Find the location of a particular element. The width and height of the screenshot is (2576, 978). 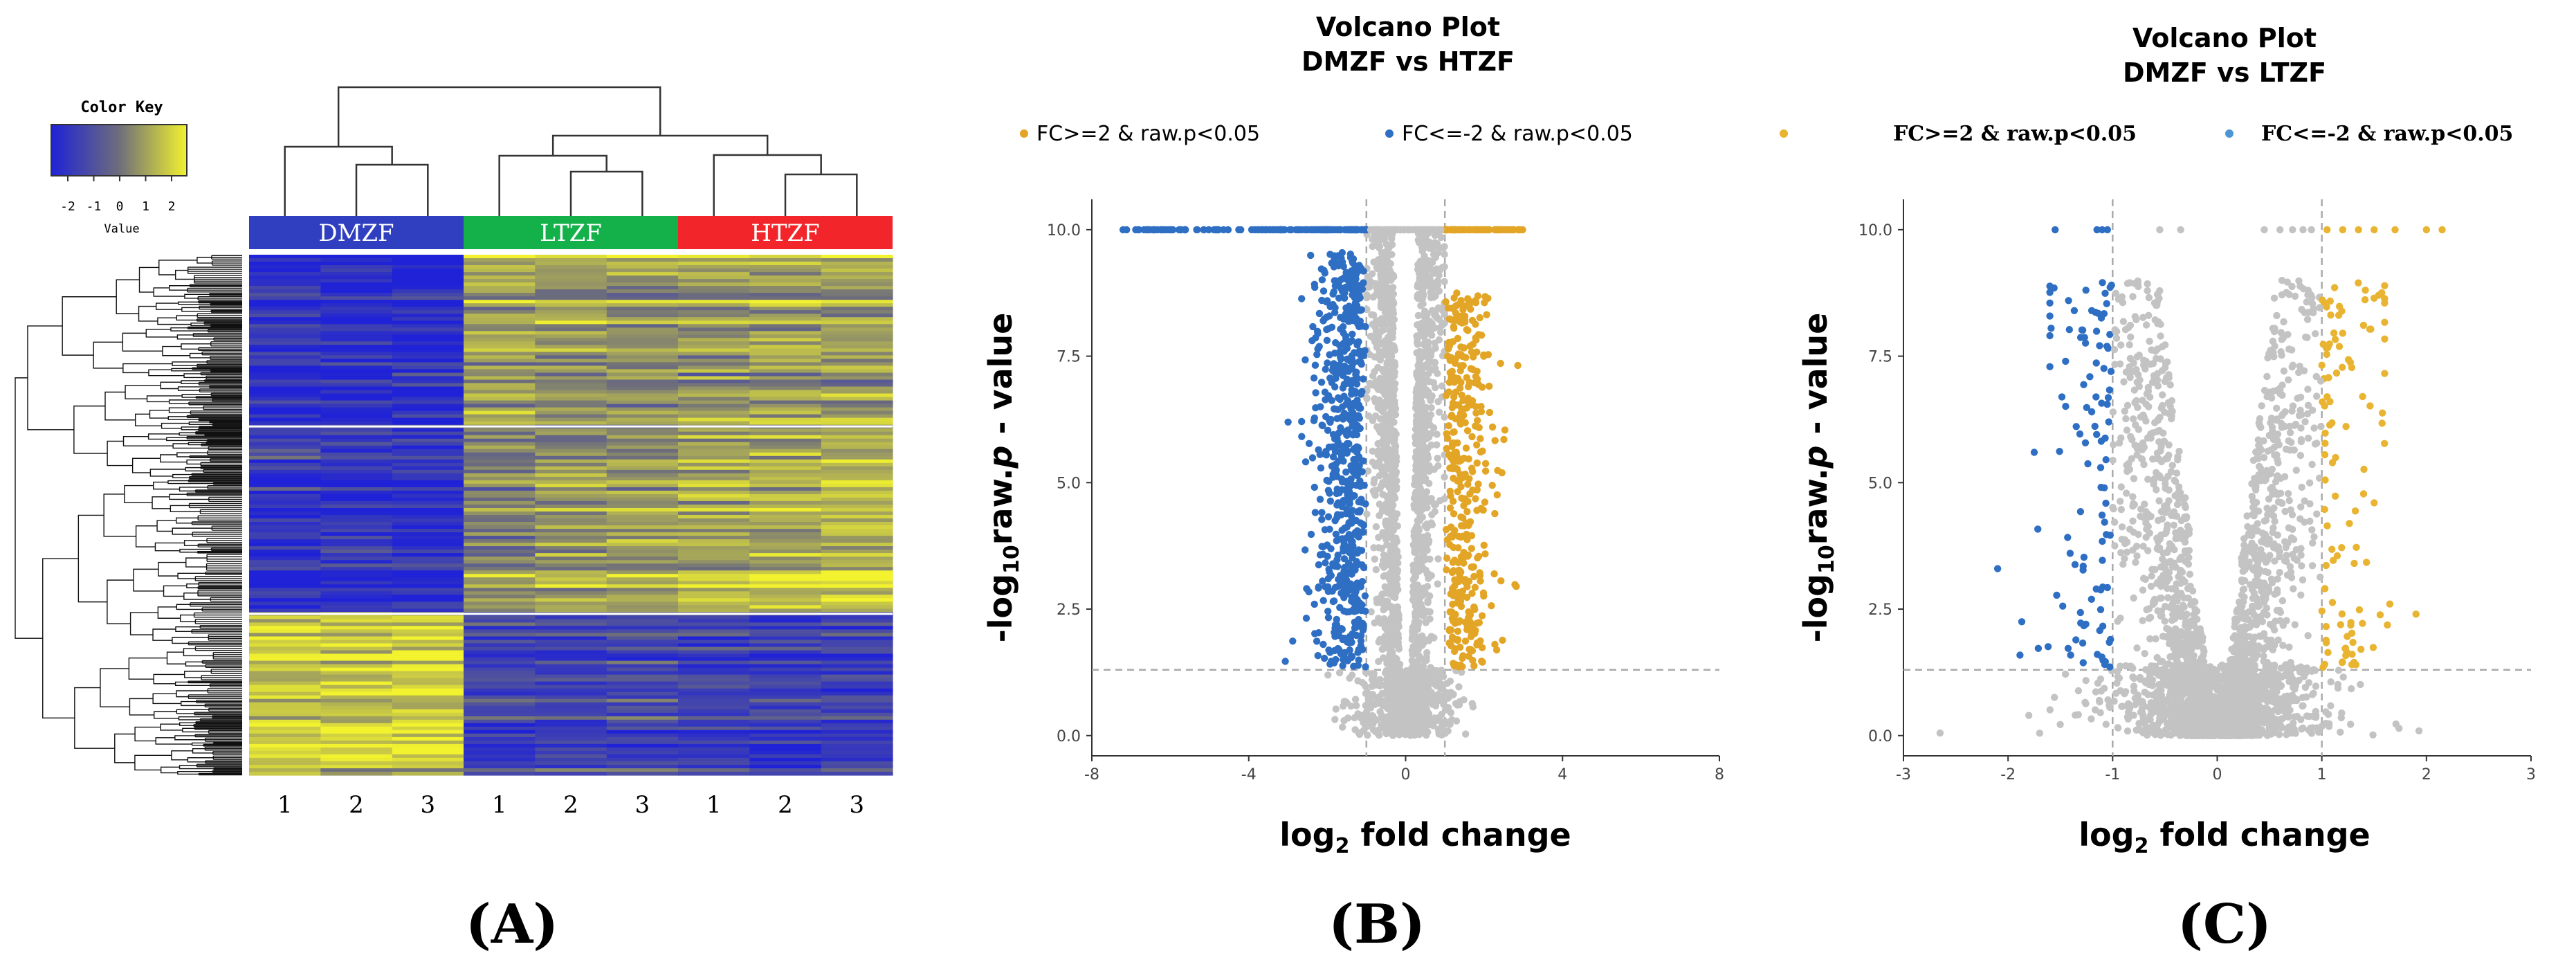

volcano-b-title-line1: Volcano Plot is located at coordinates (1408, 27).